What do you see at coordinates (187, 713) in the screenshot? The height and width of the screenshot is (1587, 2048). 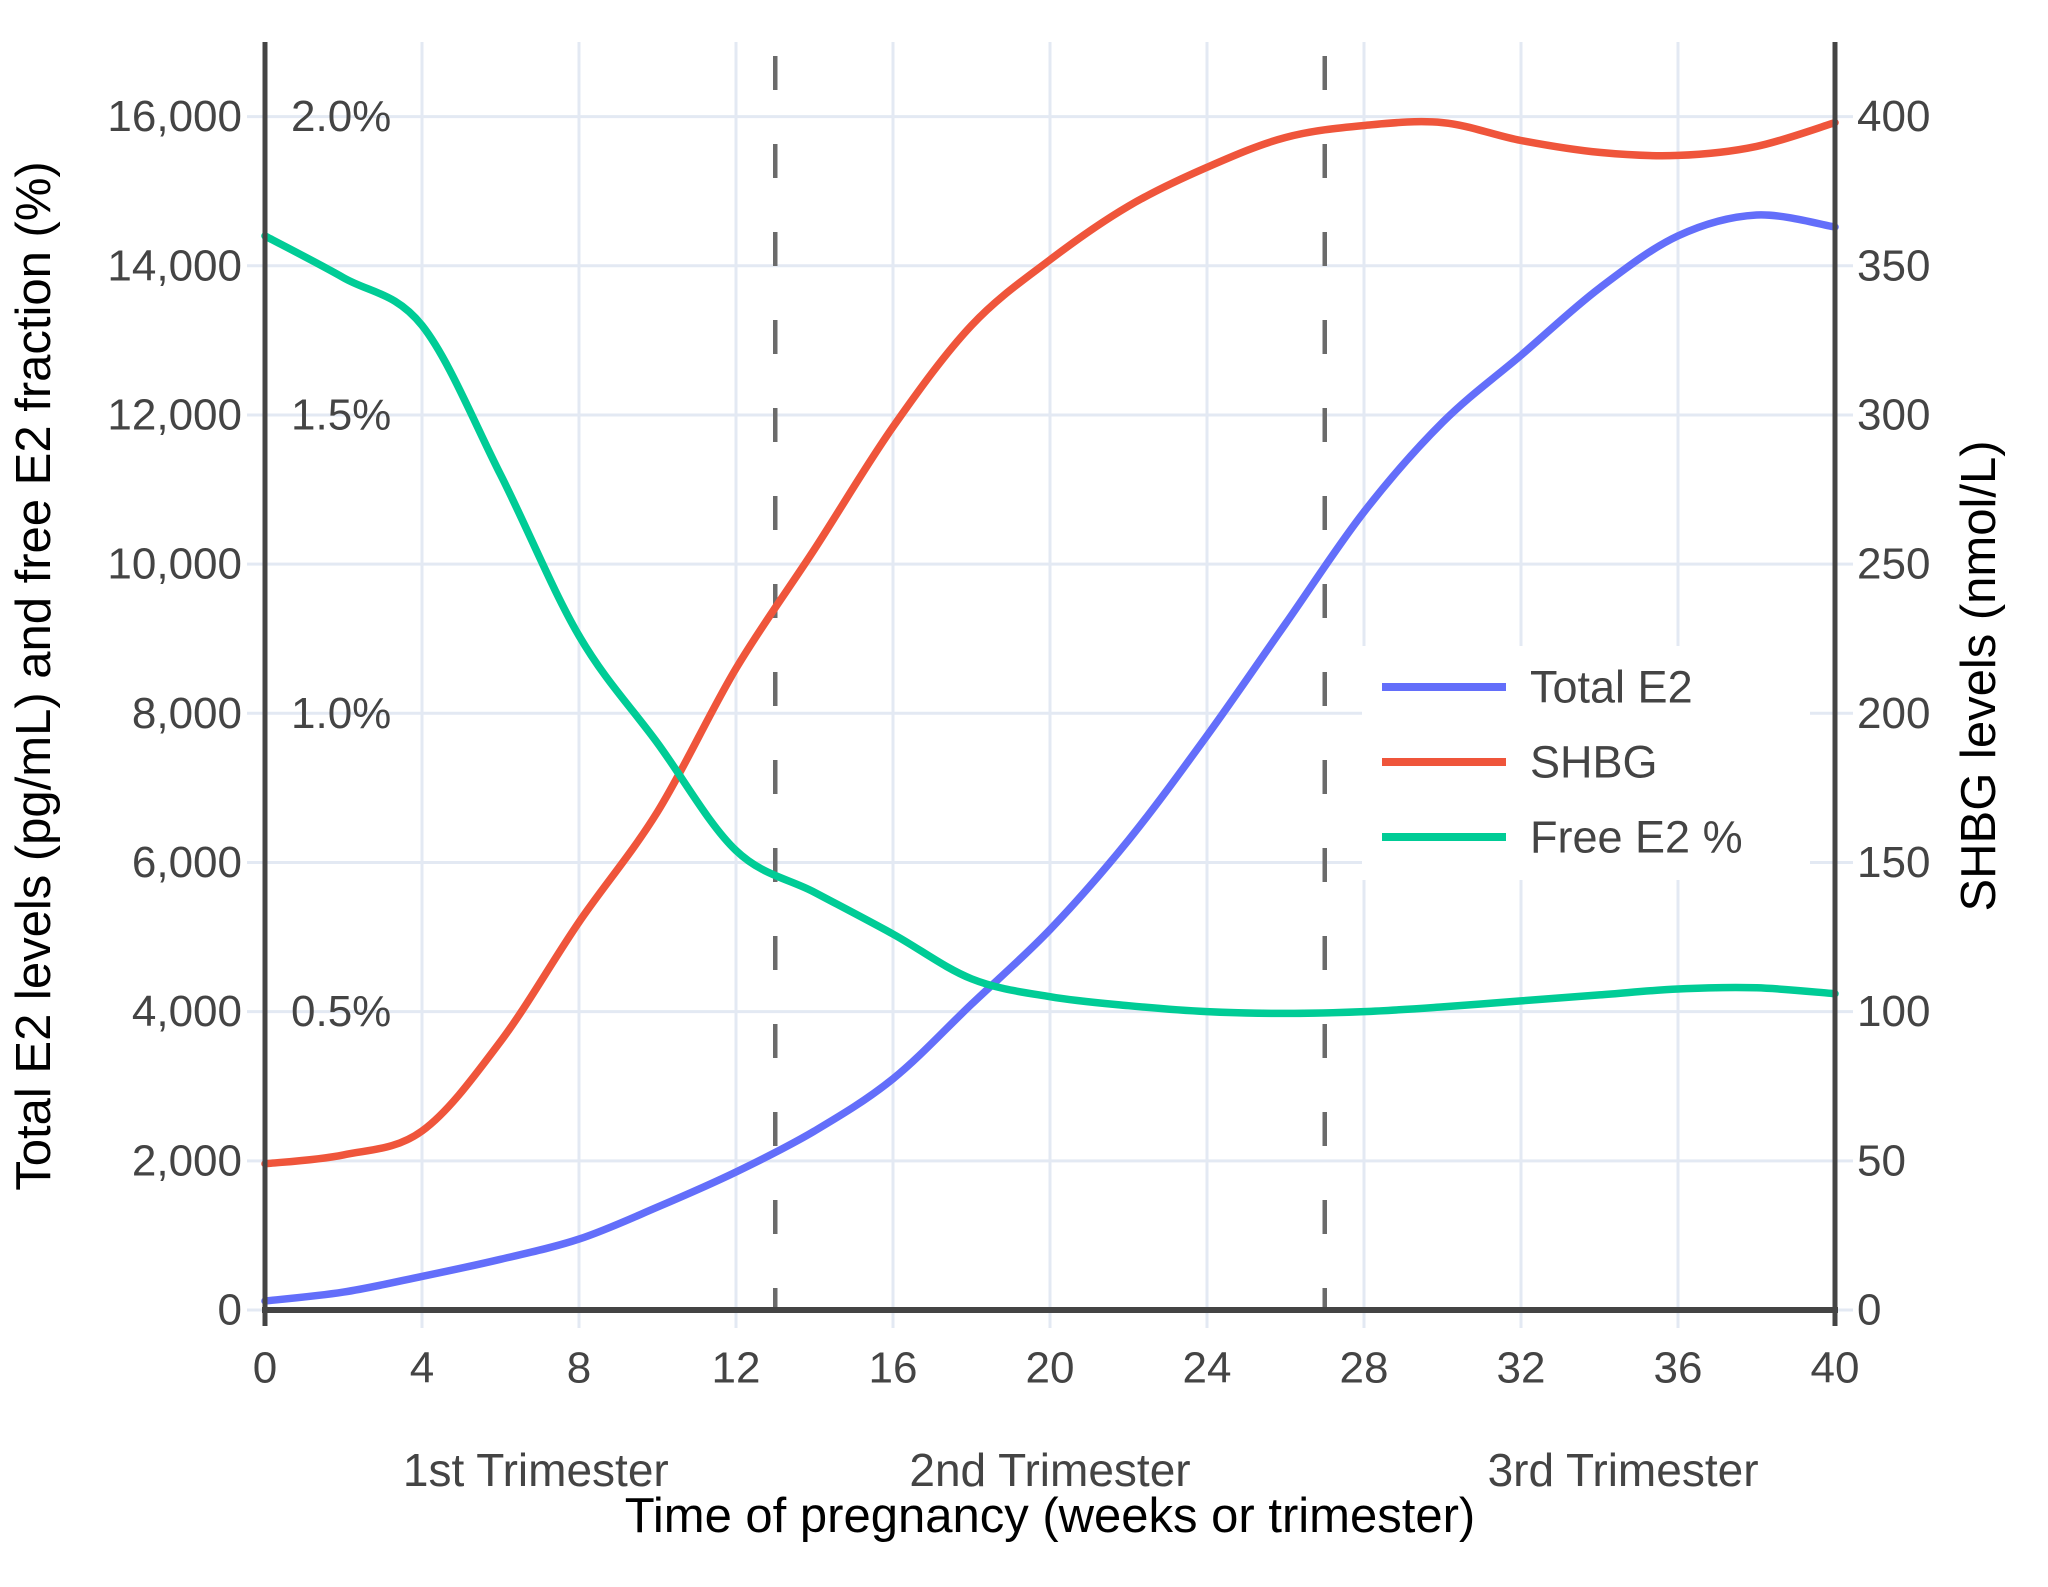 I see `left-tick-label: 8,000` at bounding box center [187, 713].